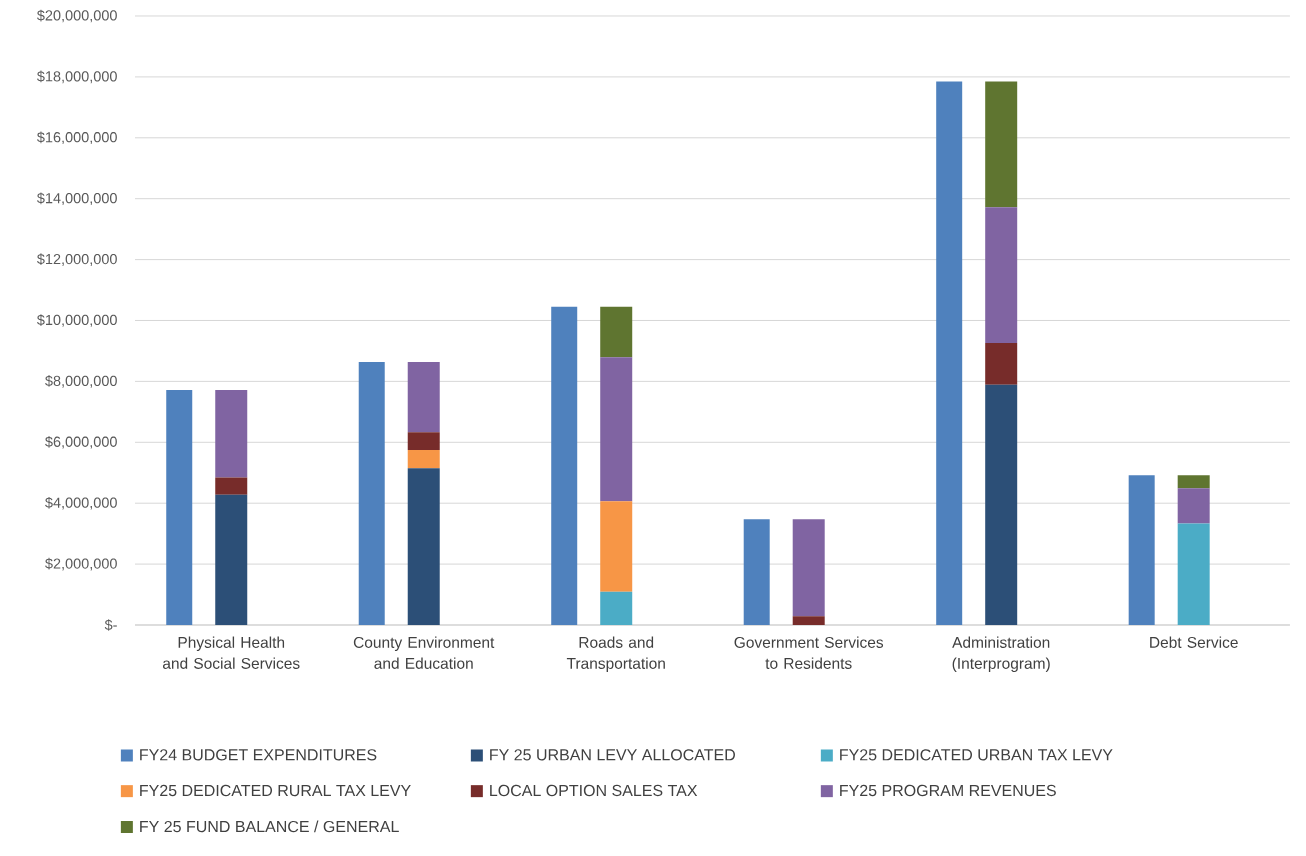 Image resolution: width=1306 pixels, height=856 pixels. Describe the element at coordinates (110, 625) in the screenshot. I see `y-tick-label: $-` at that location.